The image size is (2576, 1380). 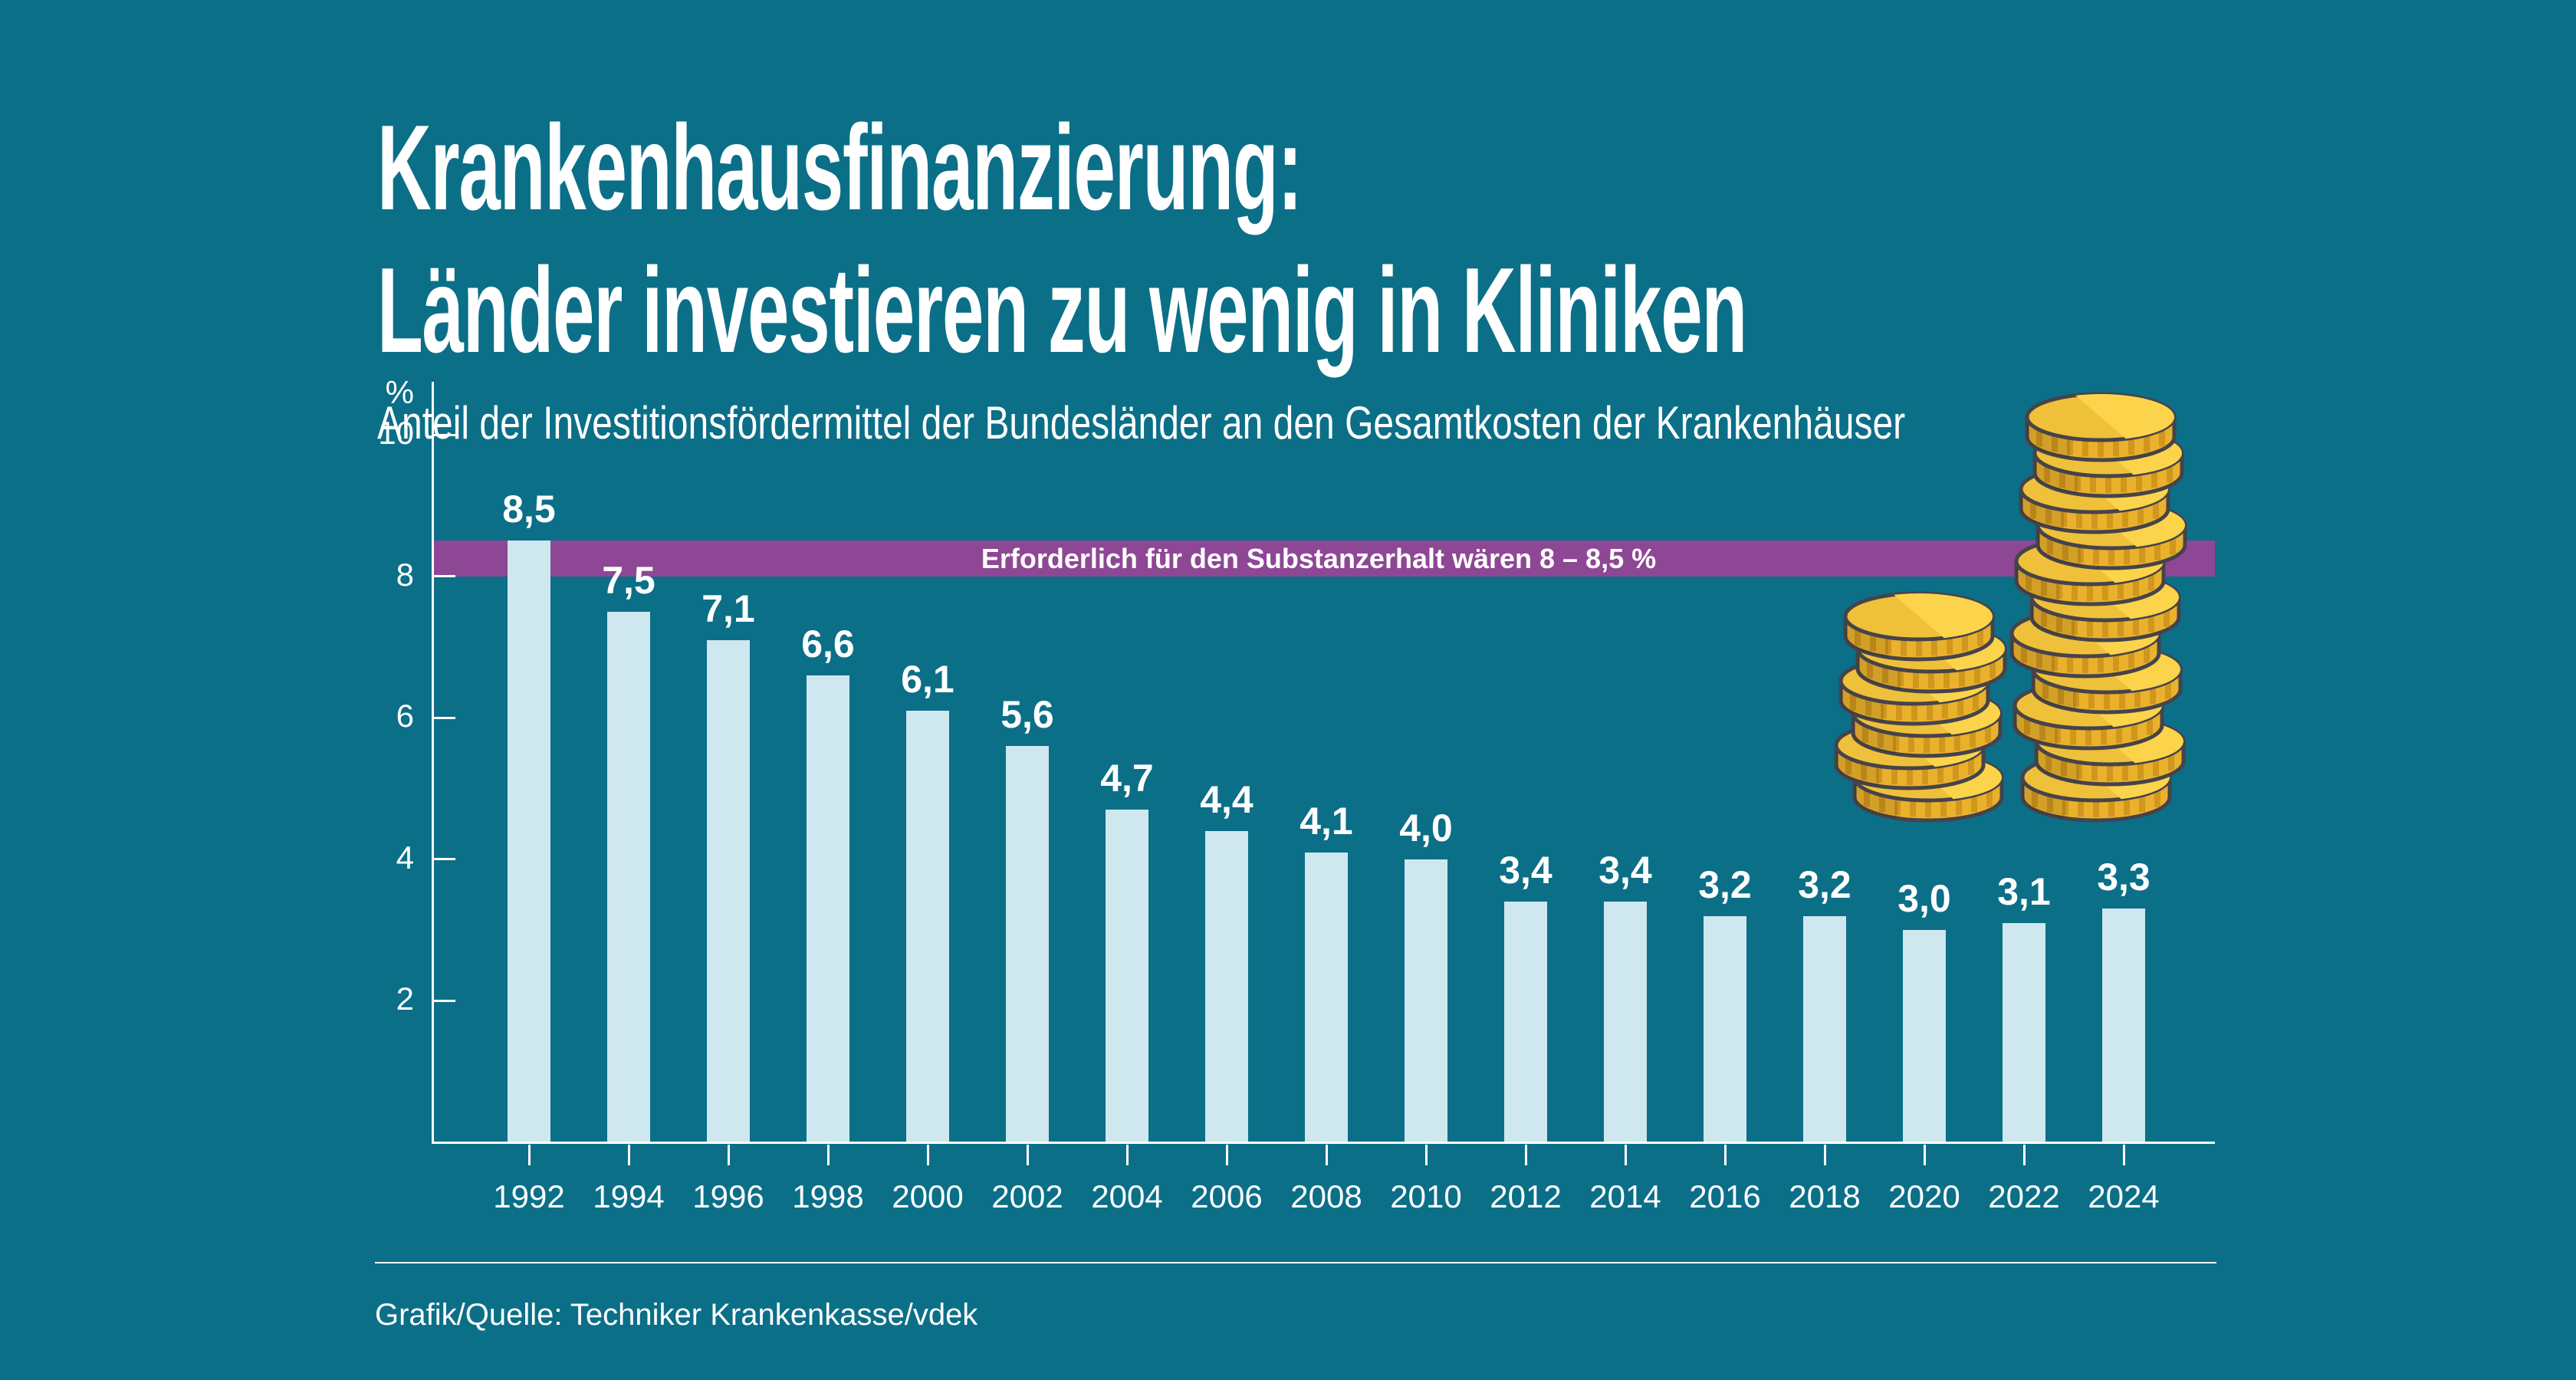 I want to click on x-axis-year-label: 2014, so click(x=1625, y=1196).